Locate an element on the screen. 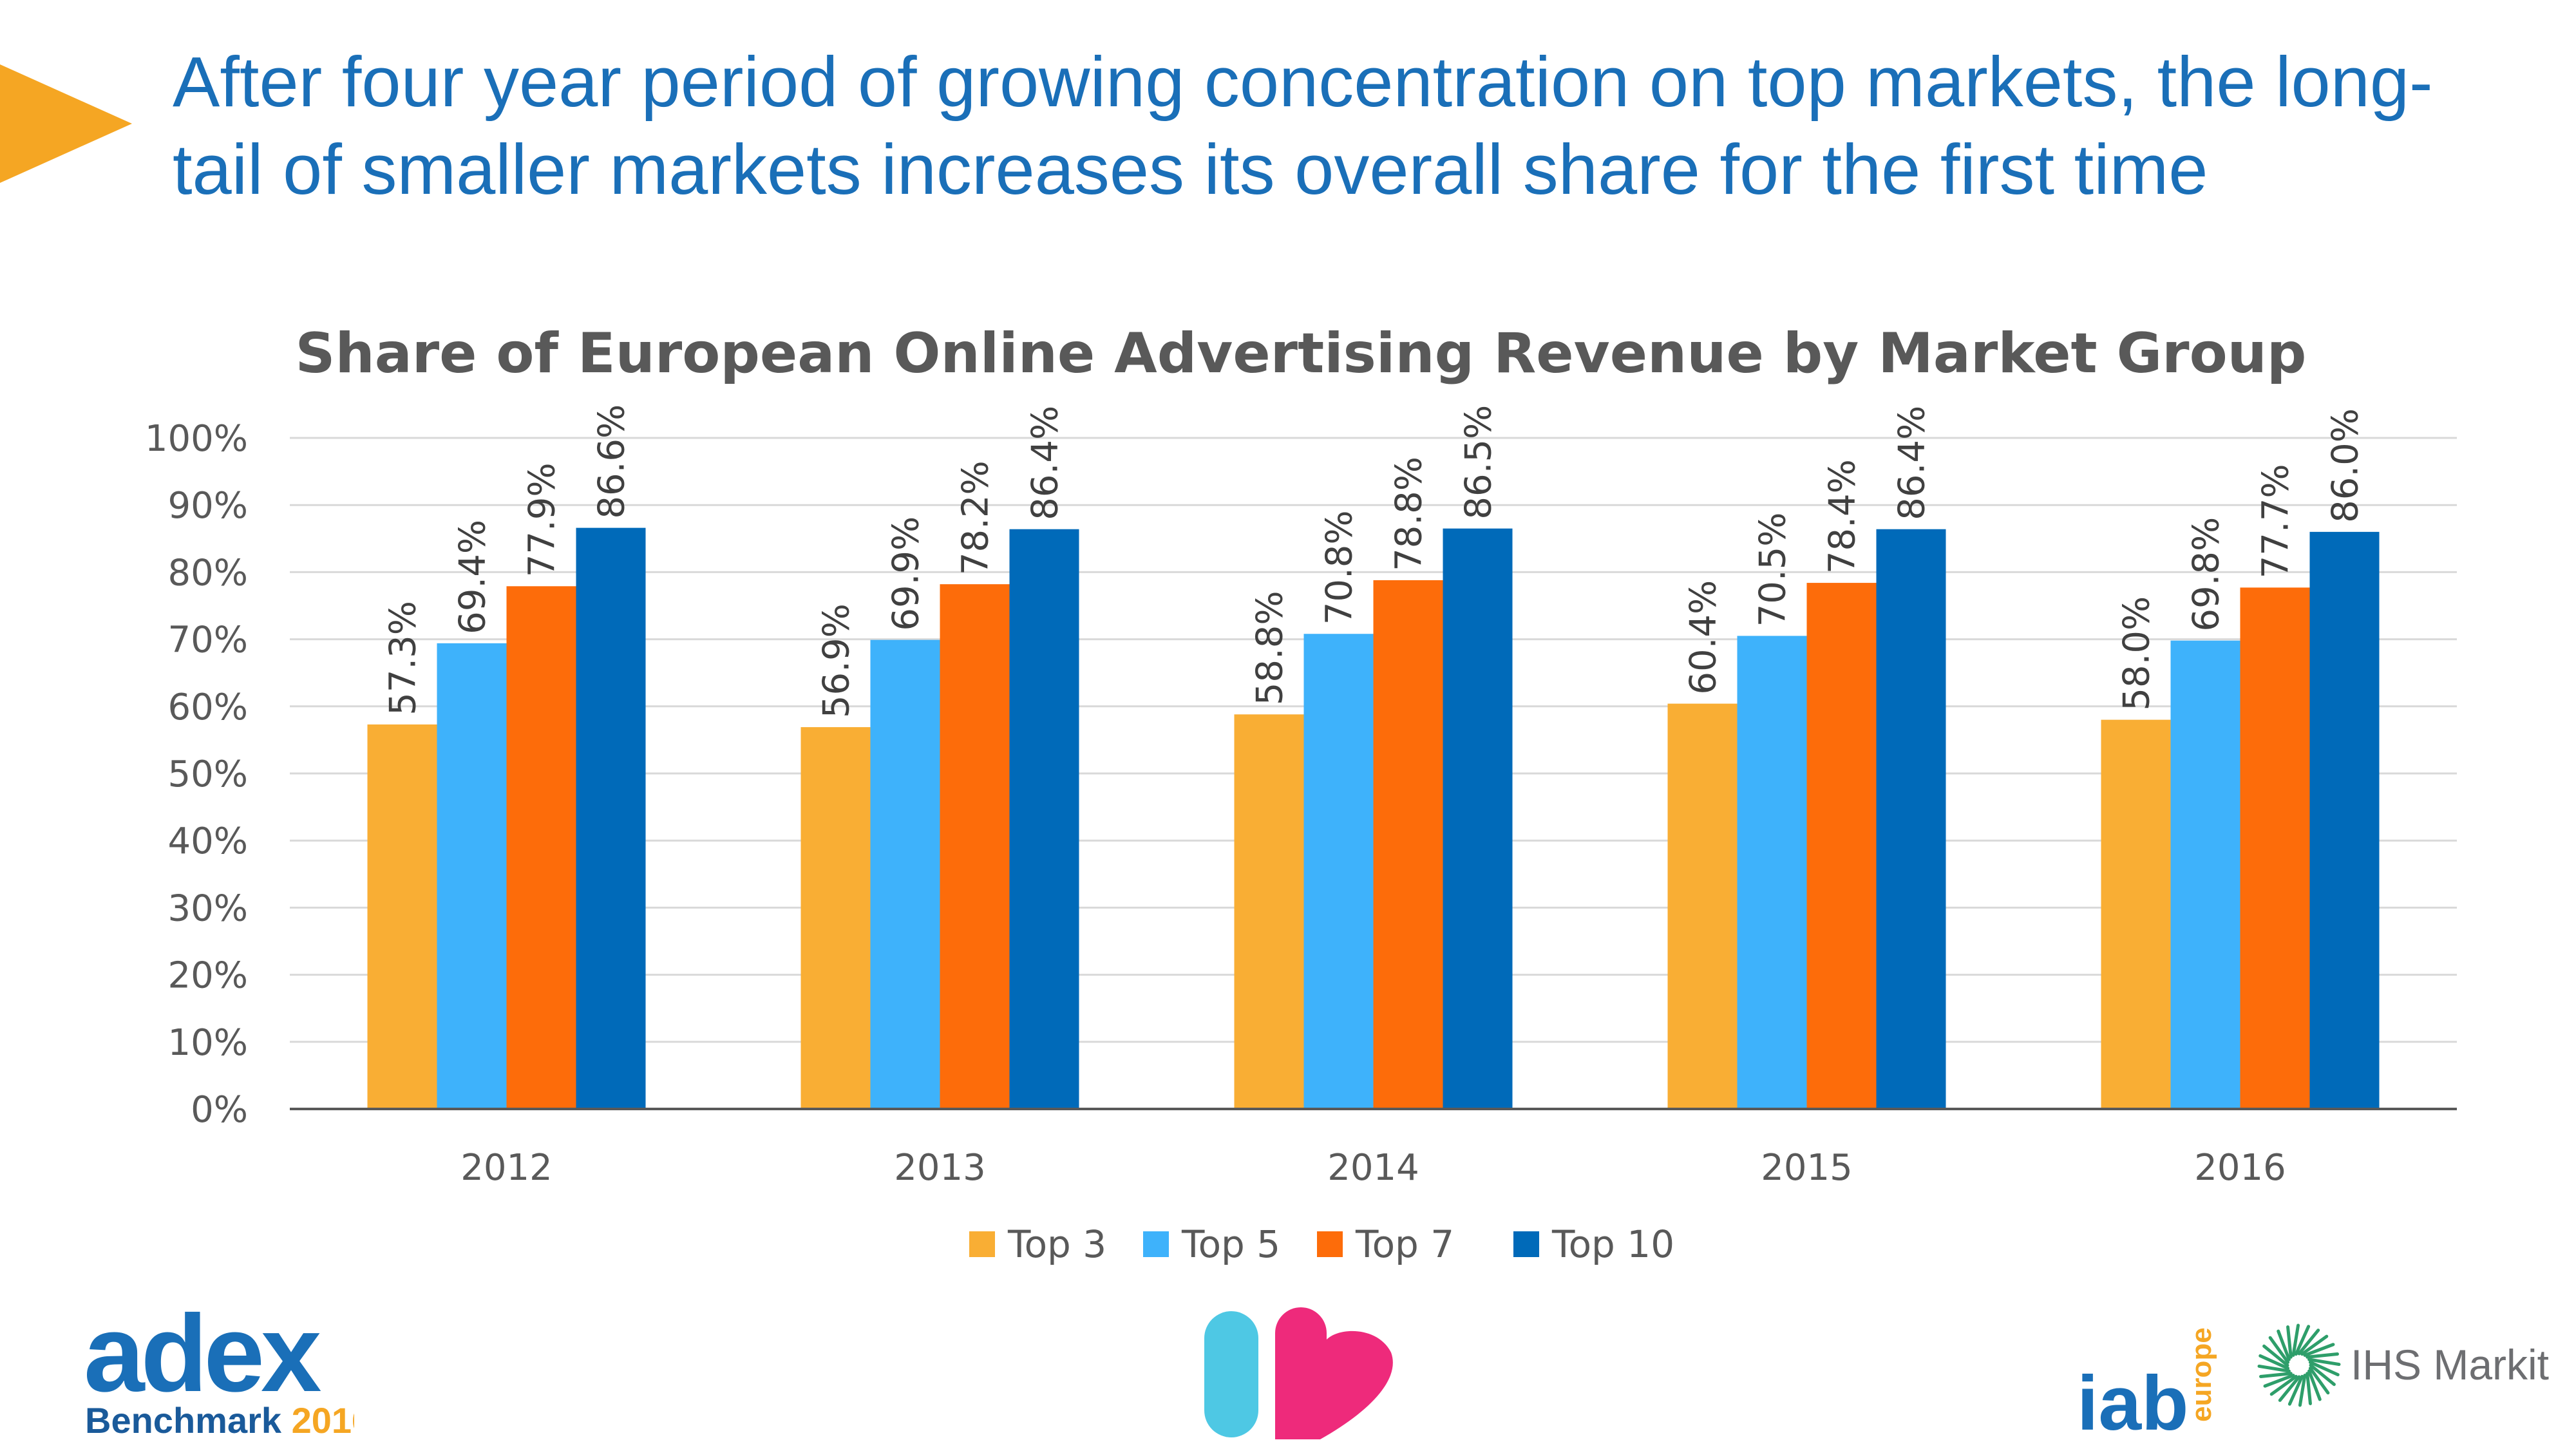  y-tick-label: 50% is located at coordinates (208, 774).